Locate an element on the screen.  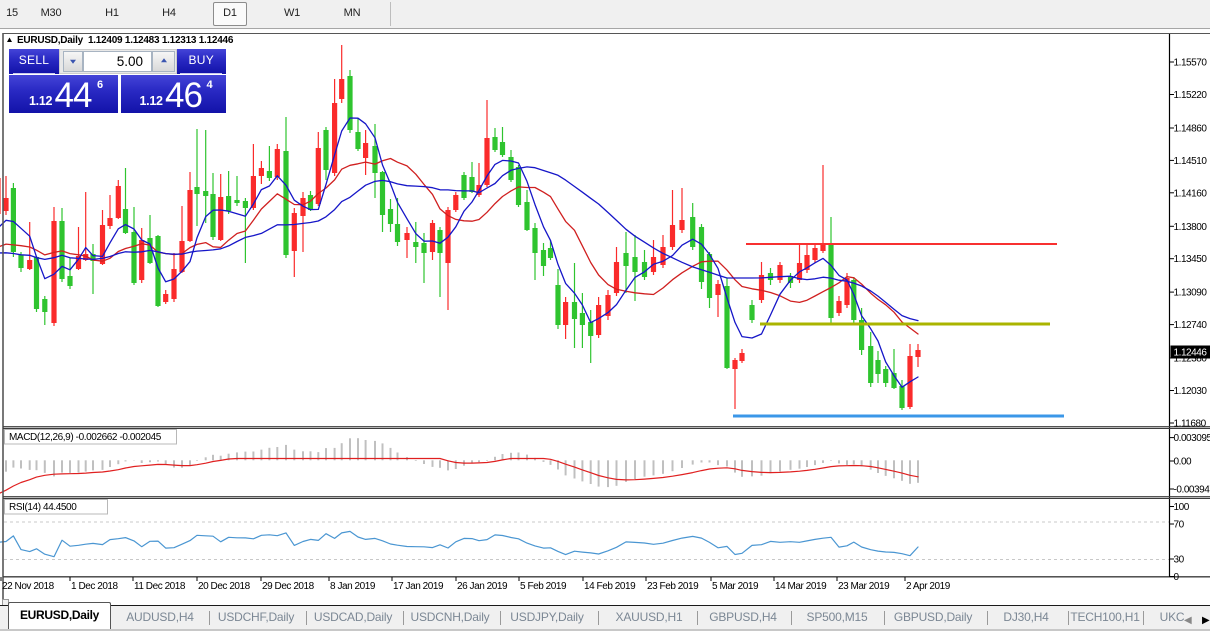
svg-text: 100 is located at coordinates (1182, 507).